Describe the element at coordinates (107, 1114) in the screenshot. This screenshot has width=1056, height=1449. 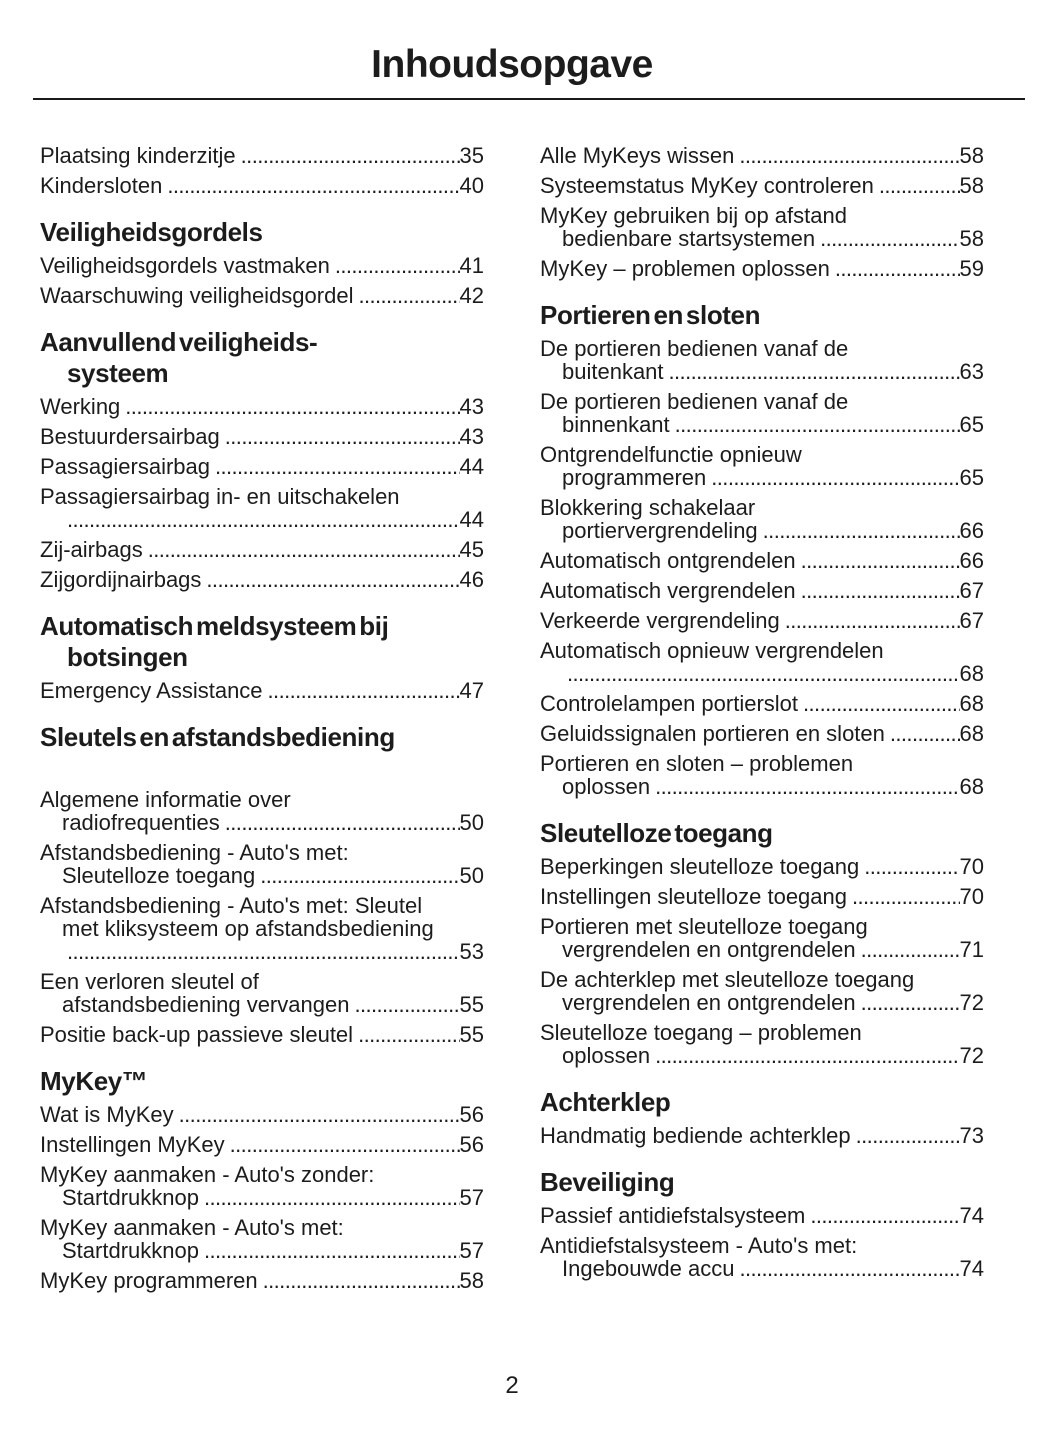
I see `entry-label: Wat is MyKey` at that location.